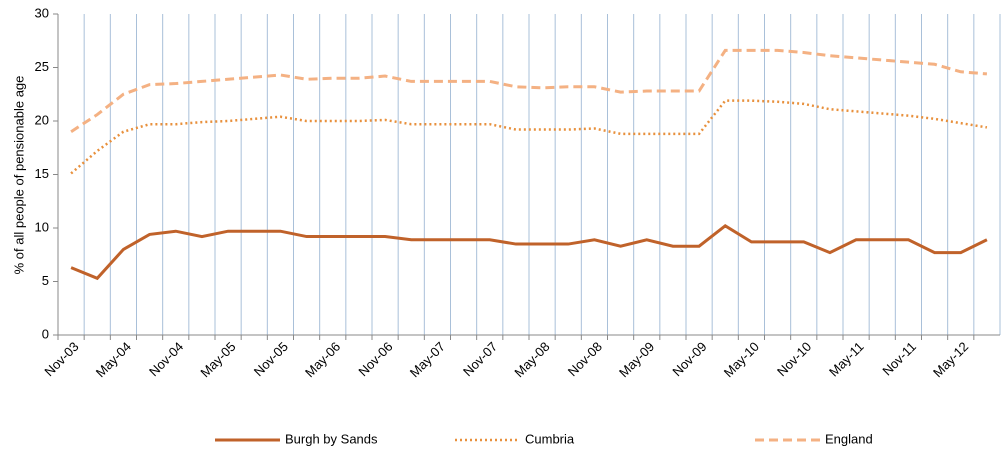  What do you see at coordinates (113, 359) in the screenshot?
I see `x-tick-label: May-04` at bounding box center [113, 359].